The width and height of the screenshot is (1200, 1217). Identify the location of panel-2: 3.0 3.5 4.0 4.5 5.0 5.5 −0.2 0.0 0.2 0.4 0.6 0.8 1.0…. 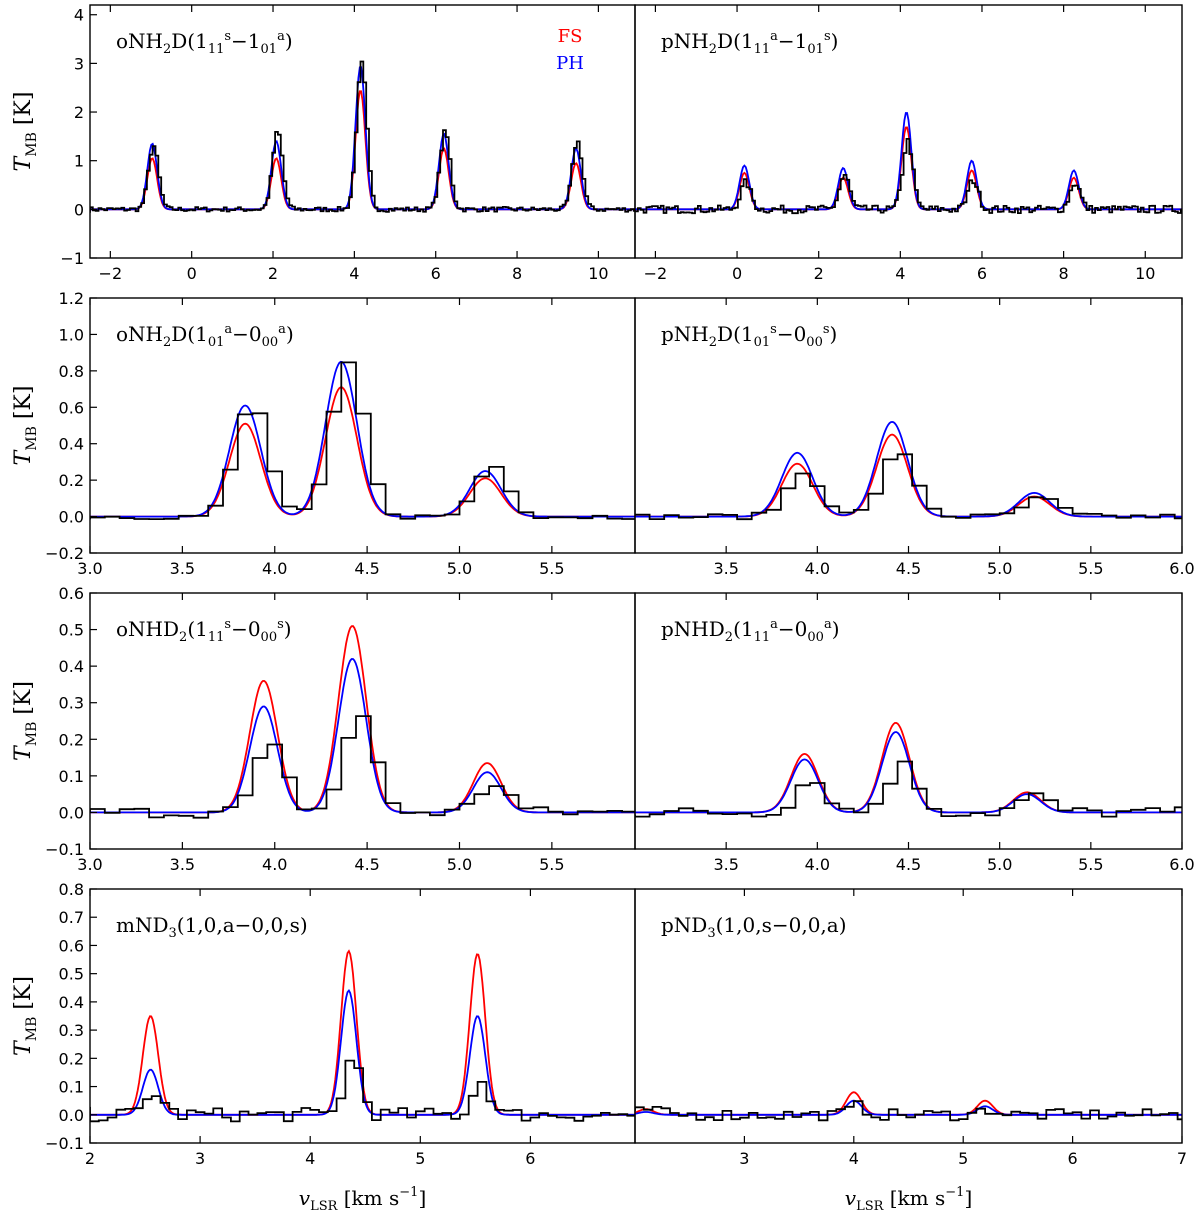
(323, 433).